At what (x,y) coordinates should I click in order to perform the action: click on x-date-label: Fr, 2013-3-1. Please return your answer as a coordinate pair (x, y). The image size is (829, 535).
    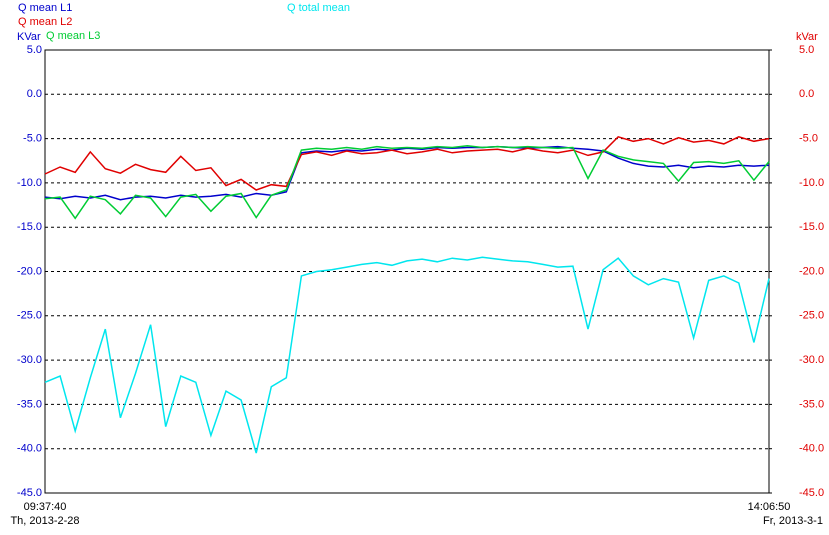
    Looking at the image, I should click on (793, 521).